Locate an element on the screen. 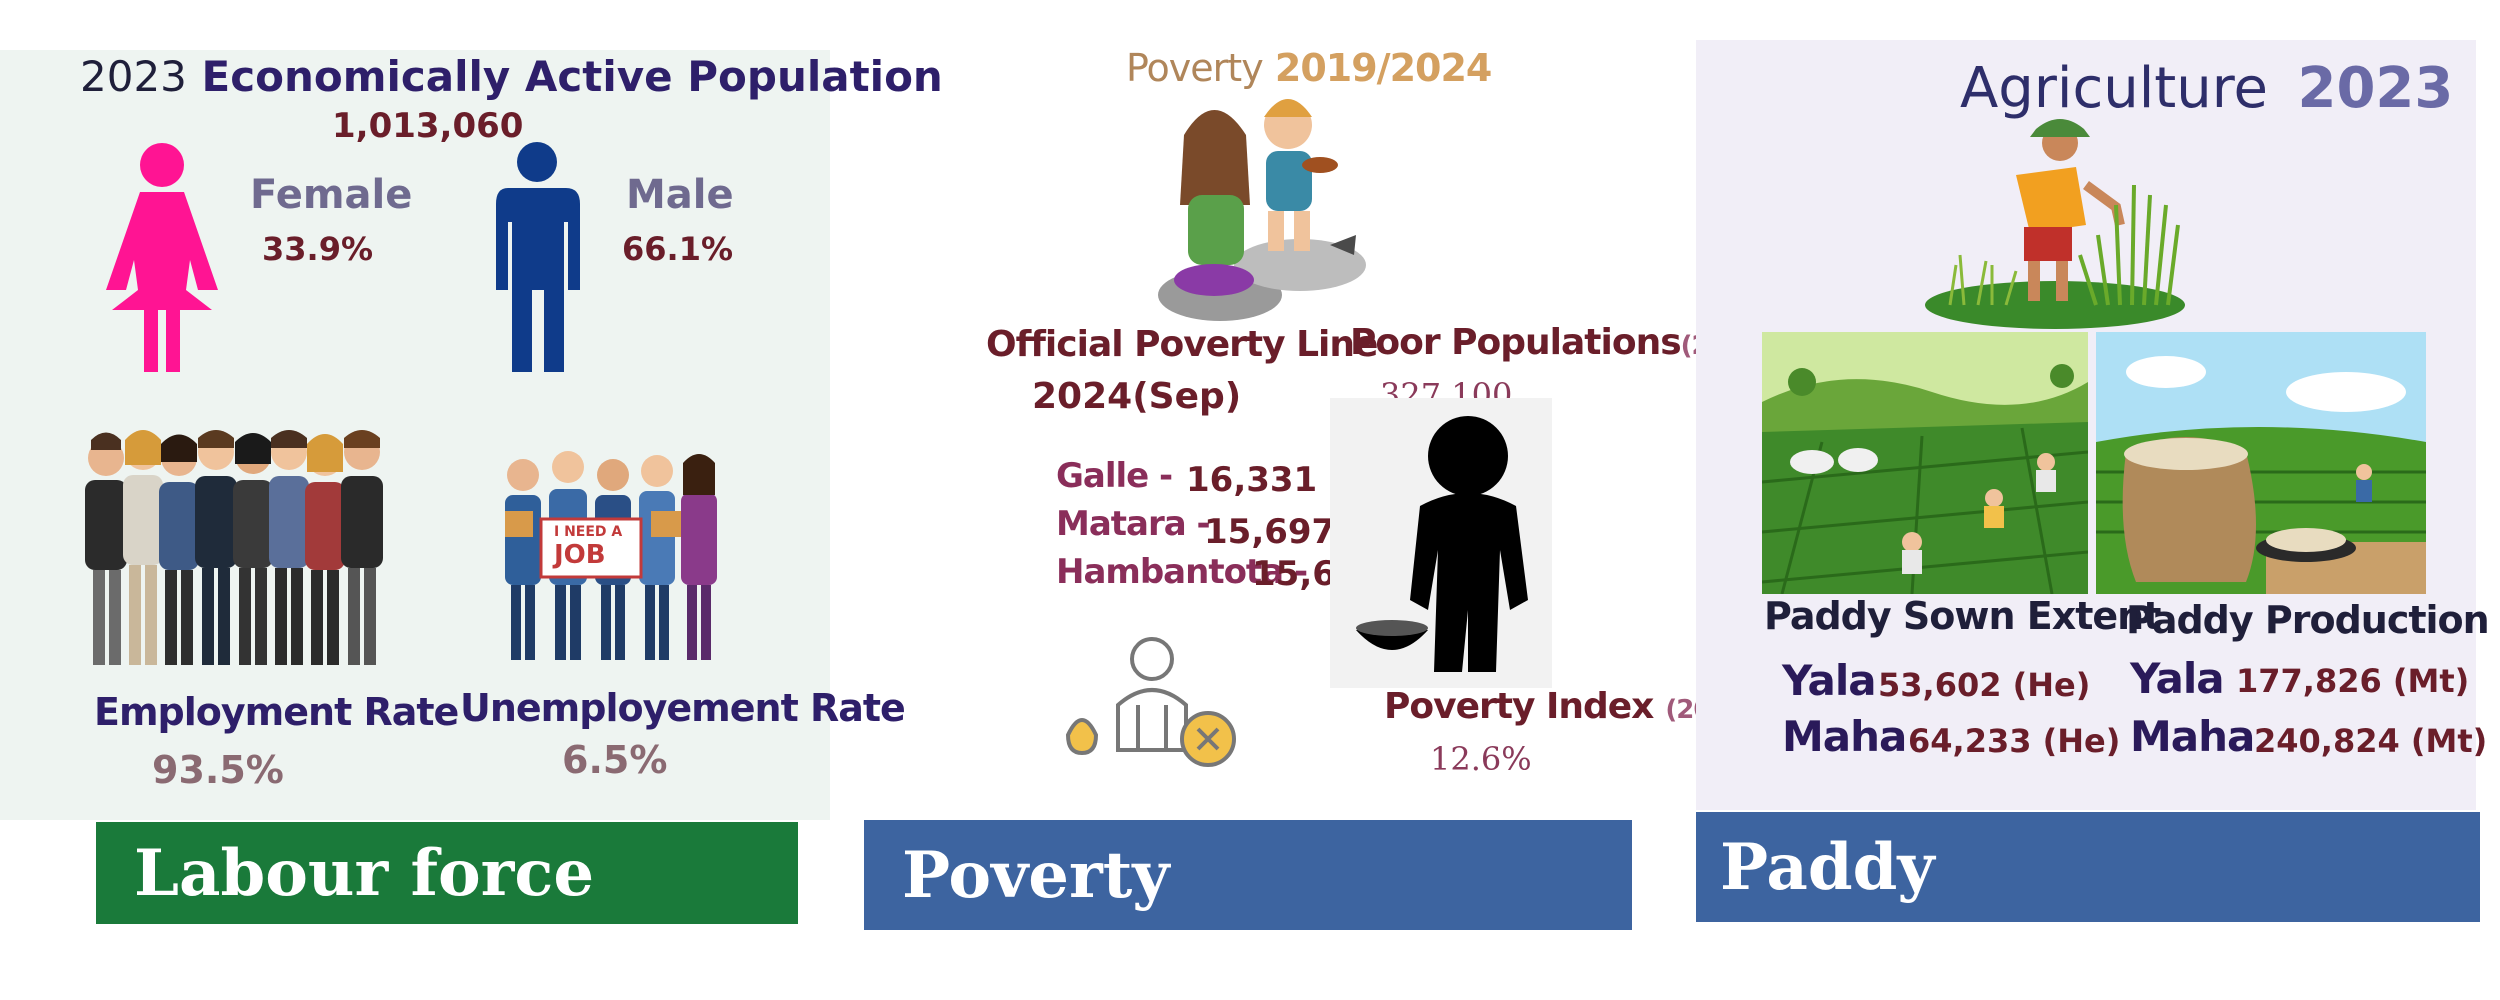  poverty-banner: Poverty is located at coordinates (1248, 875).